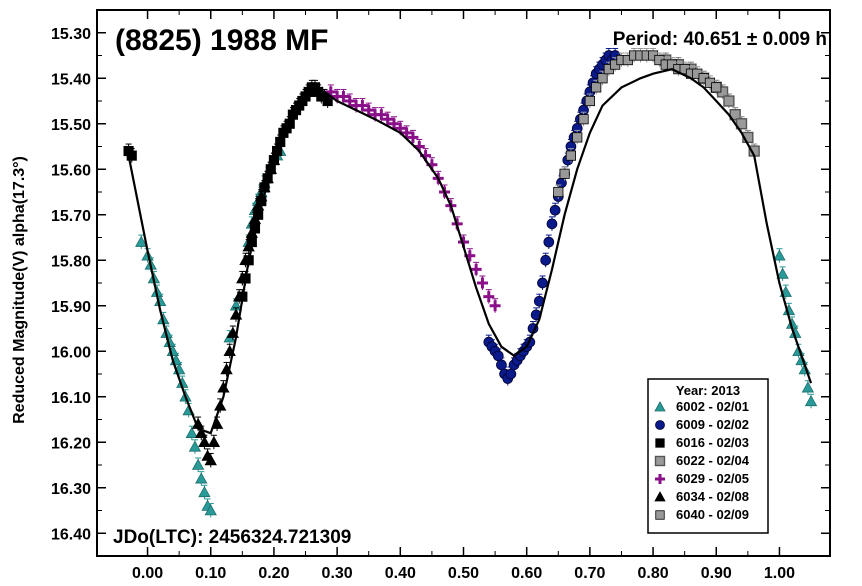 The image size is (862, 586). I want to click on legend-entry: 6002 - 02/01, so click(701, 406).